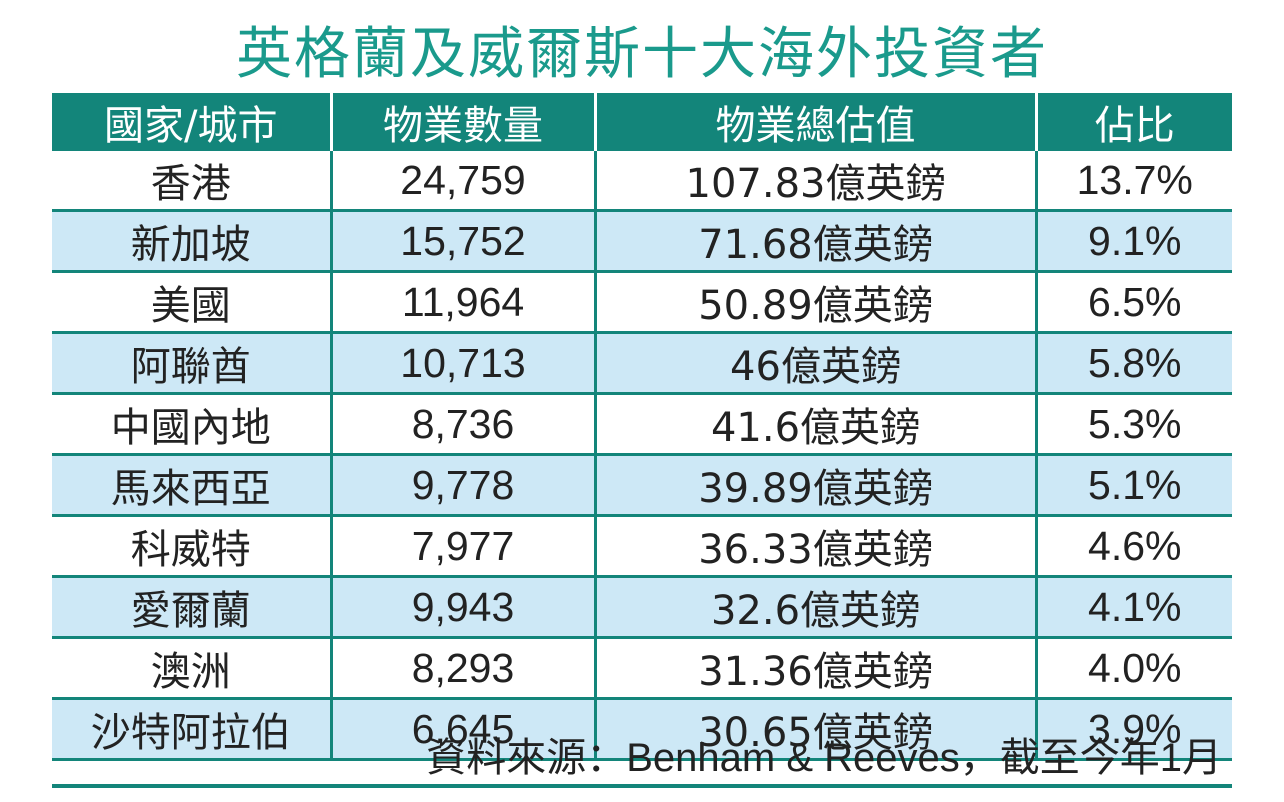  Describe the element at coordinates (1133, 122) in the screenshot. I see `header-share: 佔比` at that location.